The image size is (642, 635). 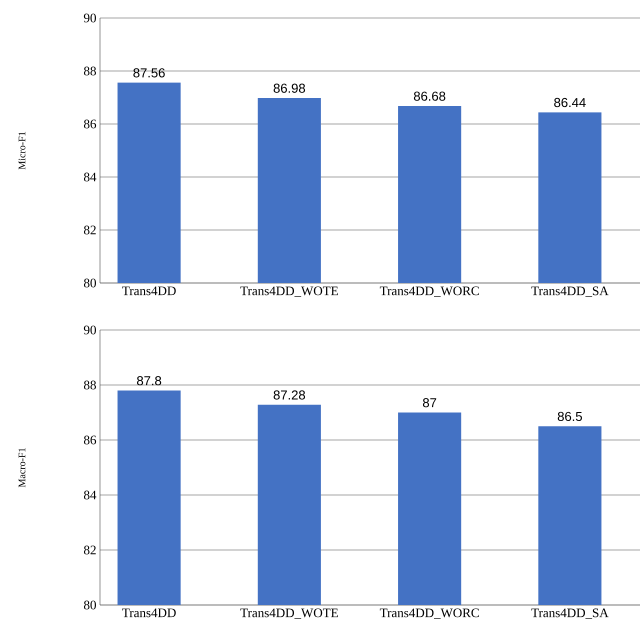 What do you see at coordinates (430, 96) in the screenshot?
I see `data-label: 86.68` at bounding box center [430, 96].